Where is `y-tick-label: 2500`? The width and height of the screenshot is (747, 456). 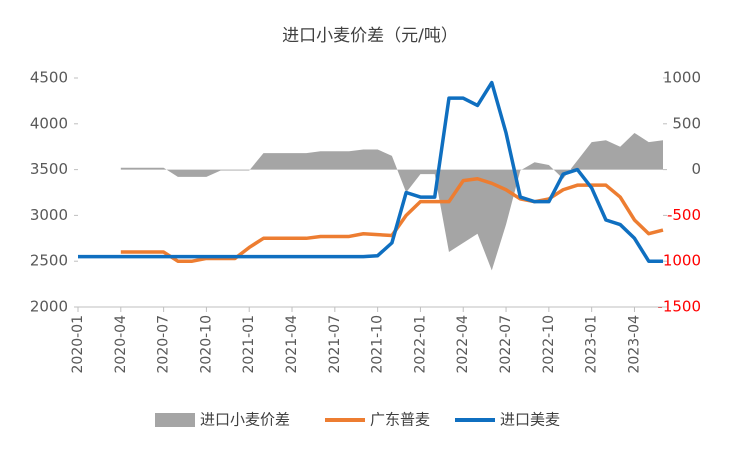
y-tick-label: 2500 is located at coordinates (49, 261).